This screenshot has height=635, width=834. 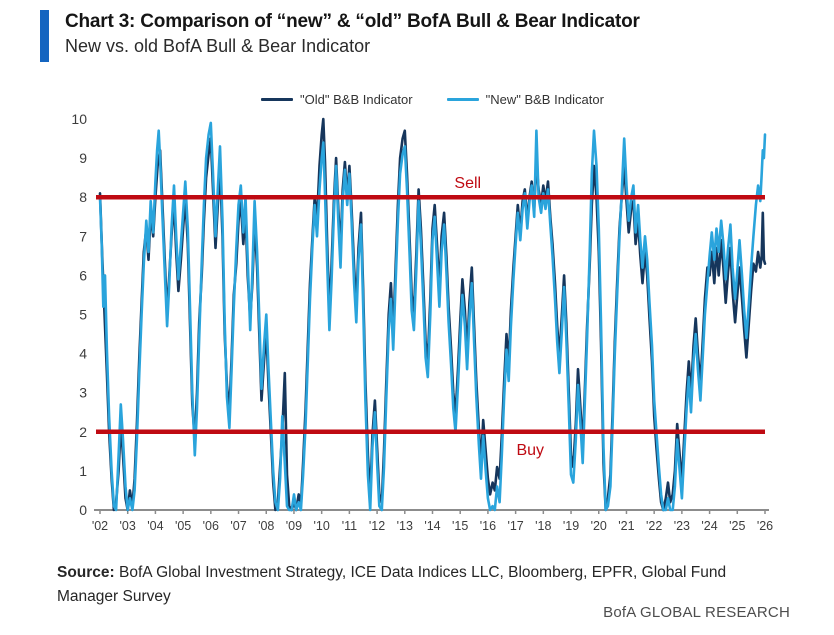 What do you see at coordinates (83, 354) in the screenshot?
I see `y-tick-label: 4` at bounding box center [83, 354].